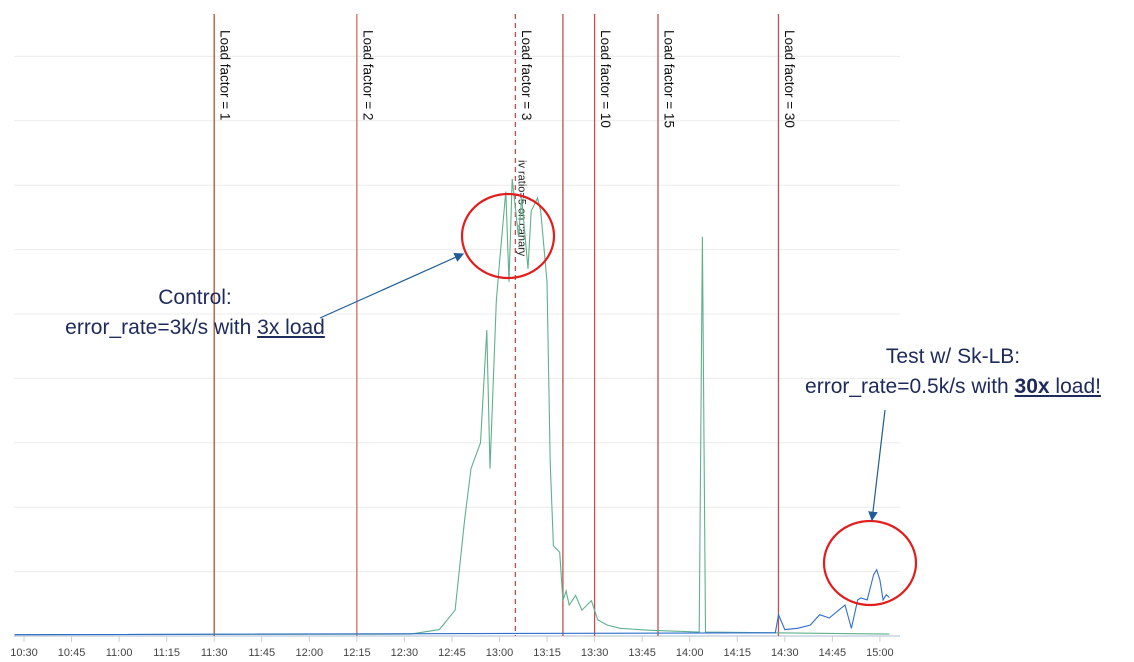  I want to click on load-factor-label: Load factor = 2, so click(367, 75).